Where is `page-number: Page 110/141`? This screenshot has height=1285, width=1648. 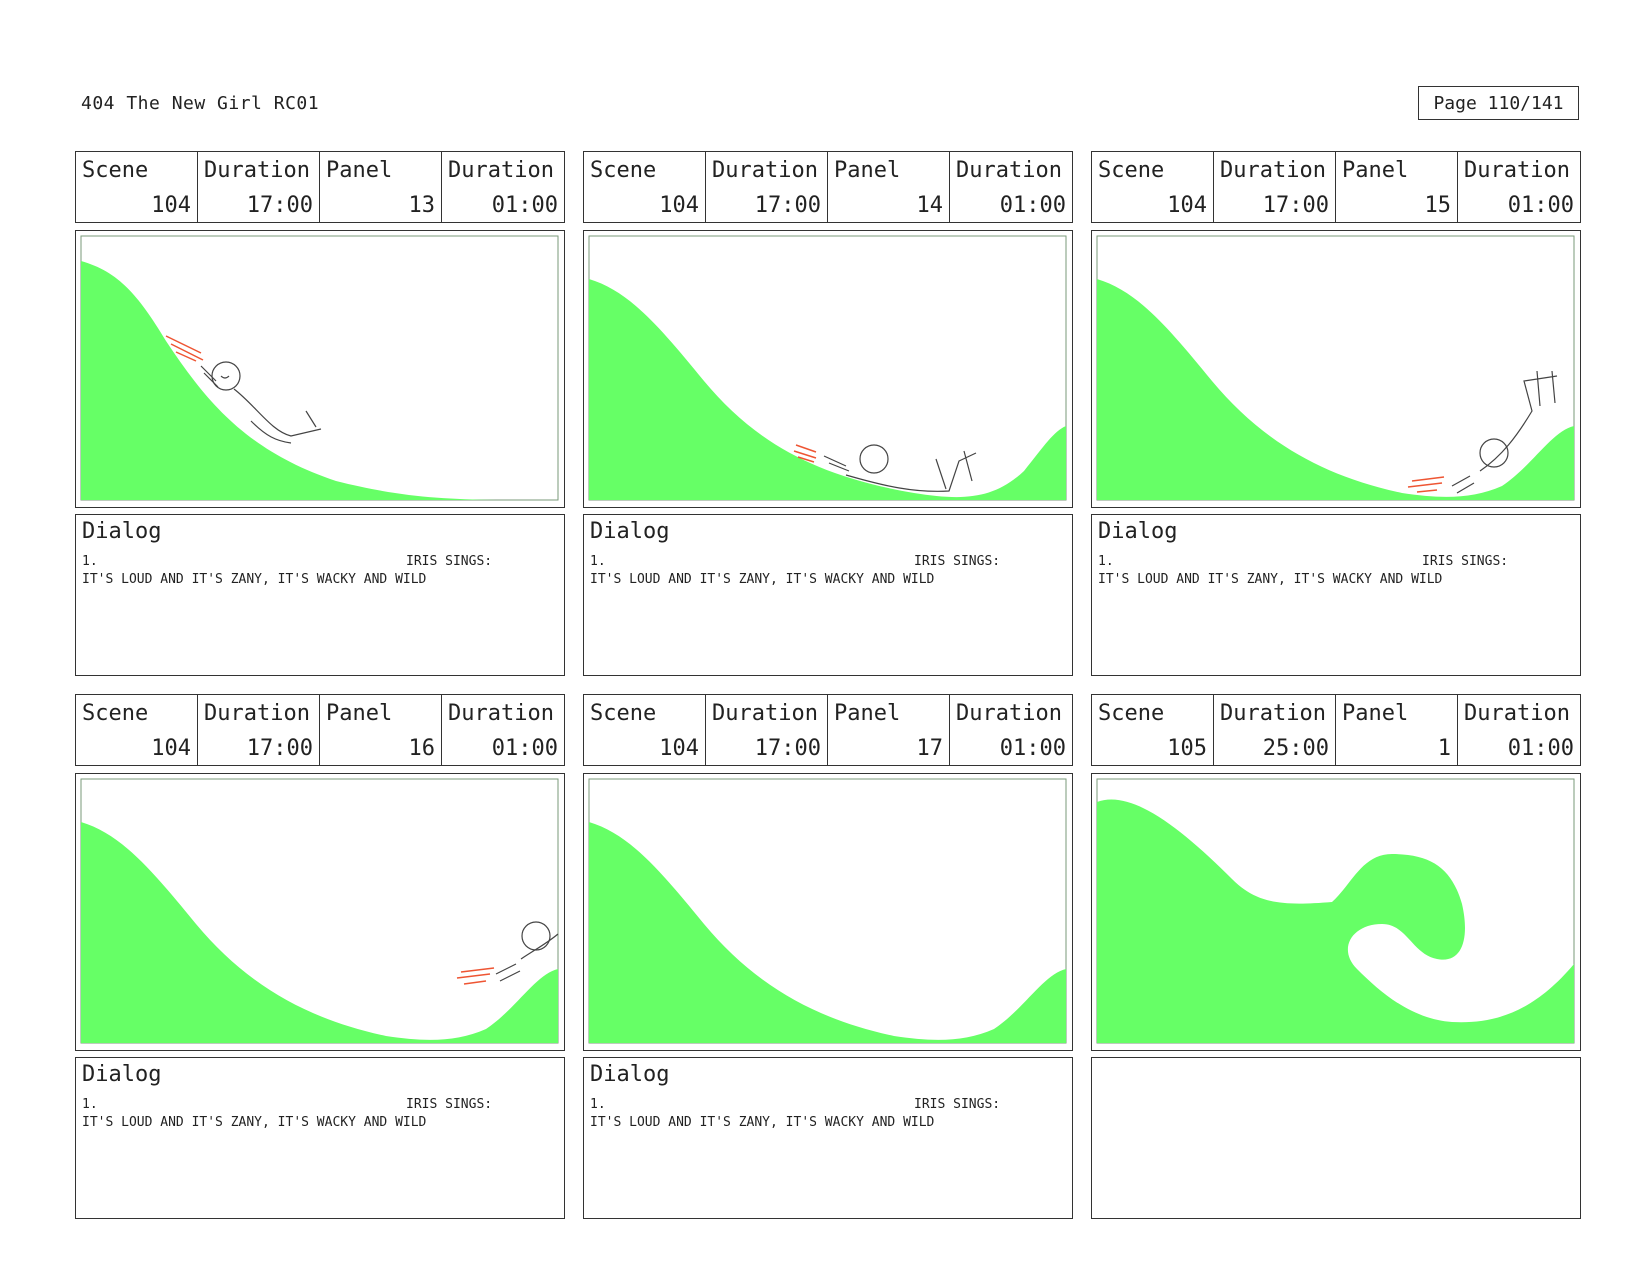 page-number: Page 110/141 is located at coordinates (1498, 103).